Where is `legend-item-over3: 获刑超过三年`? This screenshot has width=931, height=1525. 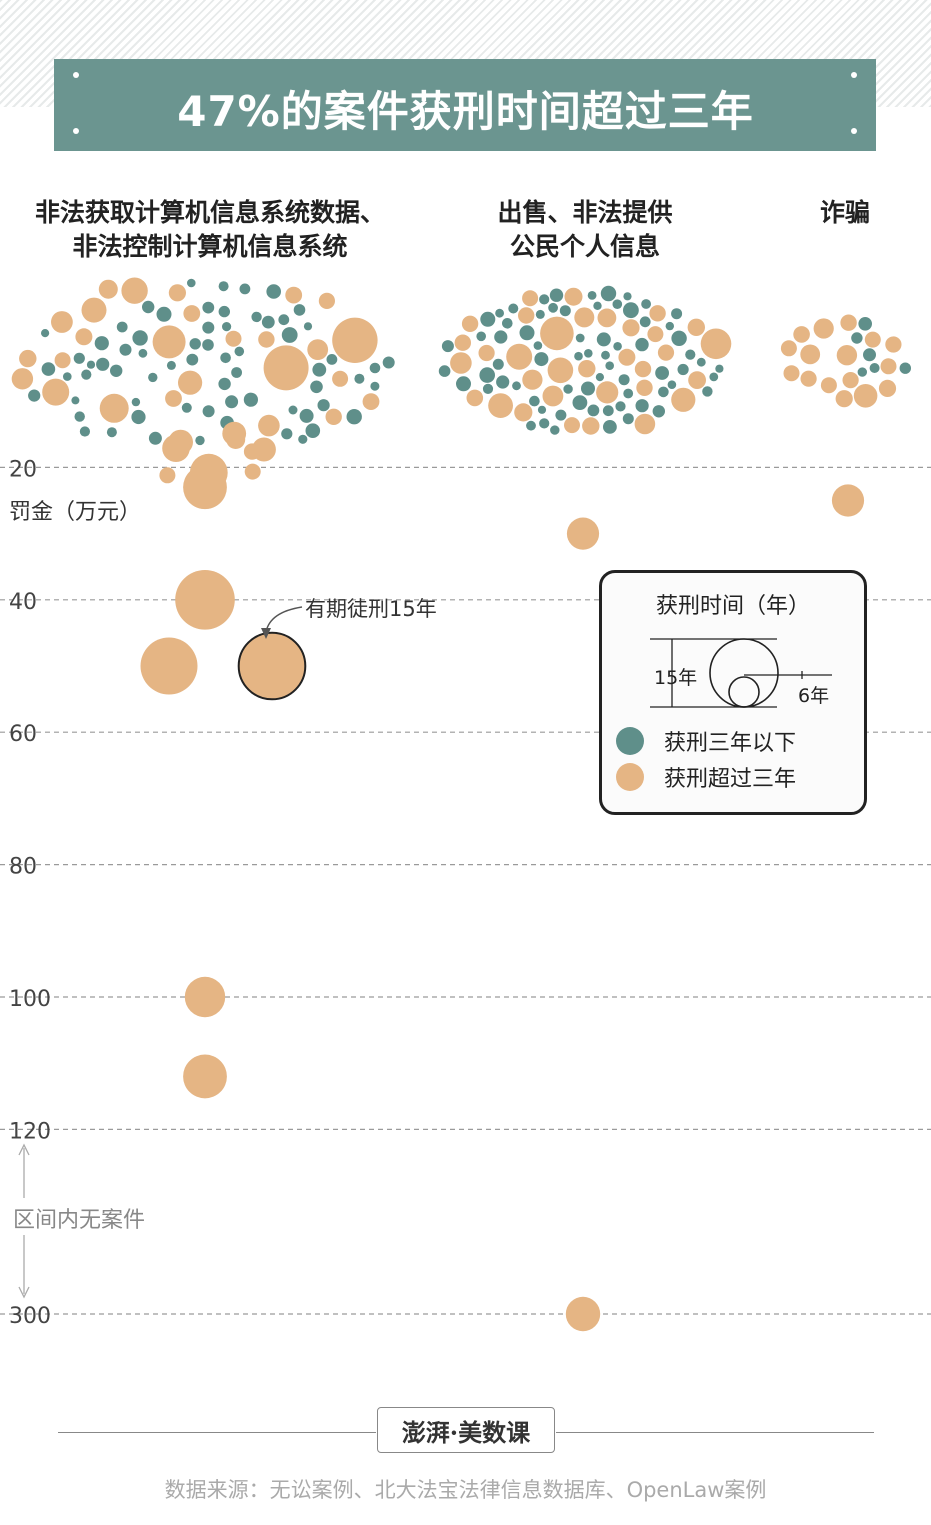 legend-item-over3: 获刑超过三年 is located at coordinates (706, 777).